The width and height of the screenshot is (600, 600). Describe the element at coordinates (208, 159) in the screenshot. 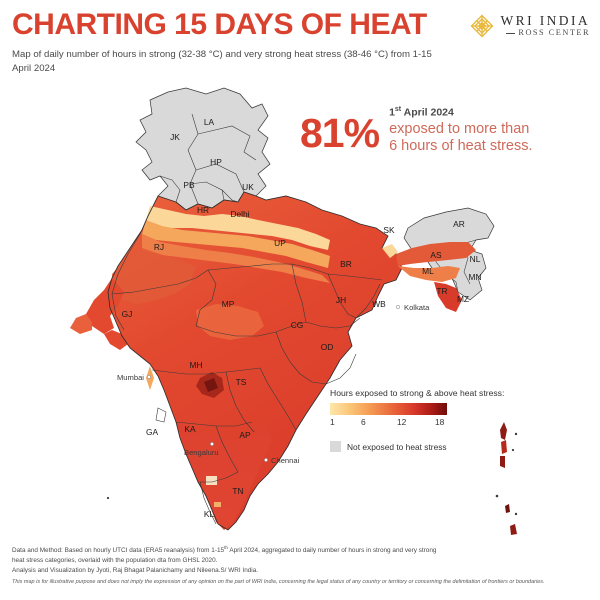

I see `state-boundaries-north` at that location.